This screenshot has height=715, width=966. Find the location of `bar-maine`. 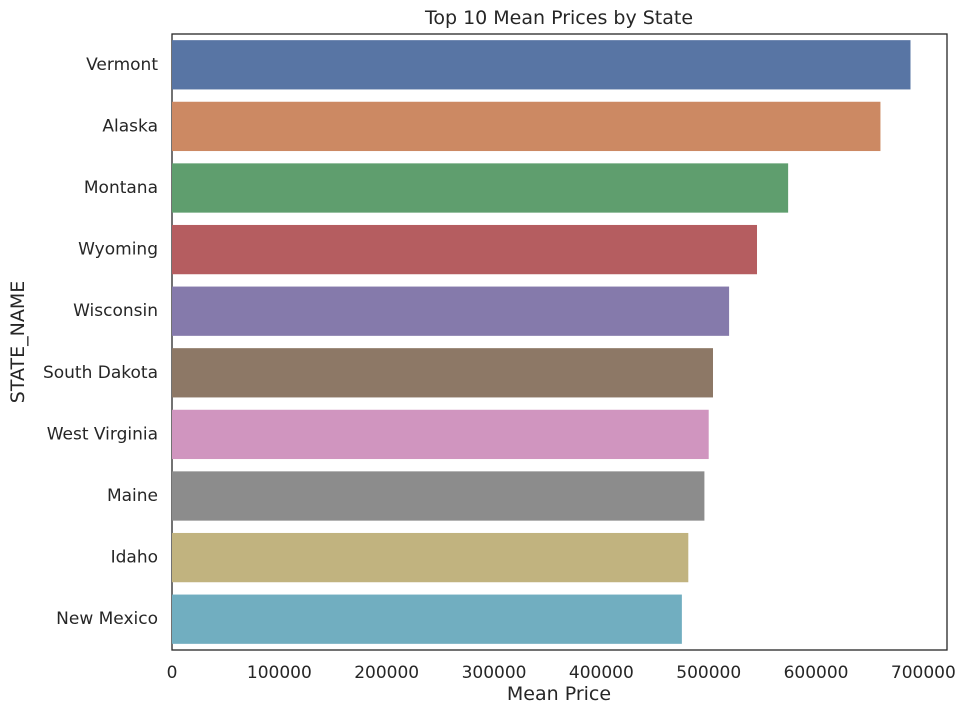

bar-maine is located at coordinates (438, 496).